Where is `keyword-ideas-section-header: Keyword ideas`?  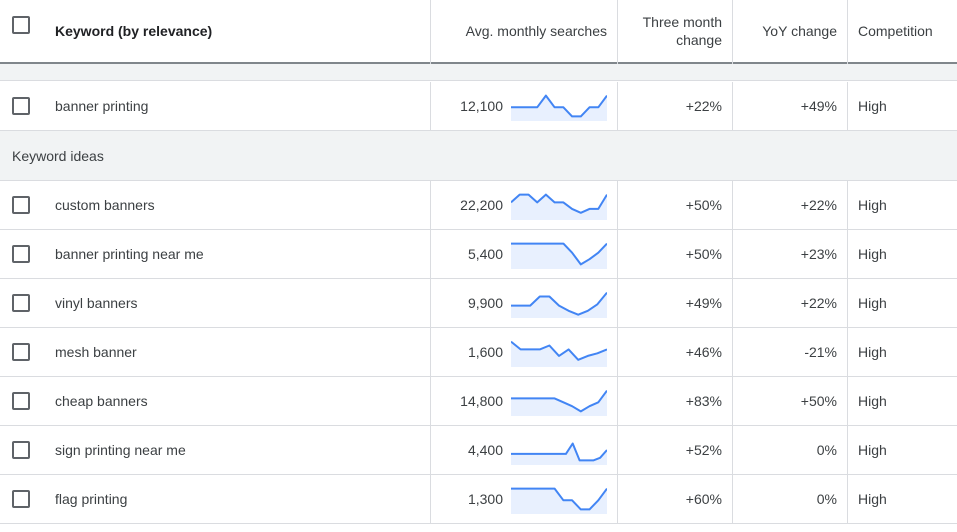
keyword-ideas-section-header: Keyword ideas is located at coordinates (478, 156).